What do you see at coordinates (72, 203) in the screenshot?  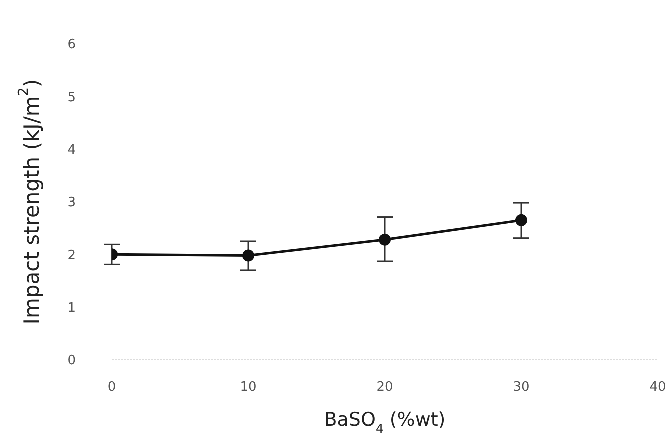 I see `y-tick-label: 3` at bounding box center [72, 203].